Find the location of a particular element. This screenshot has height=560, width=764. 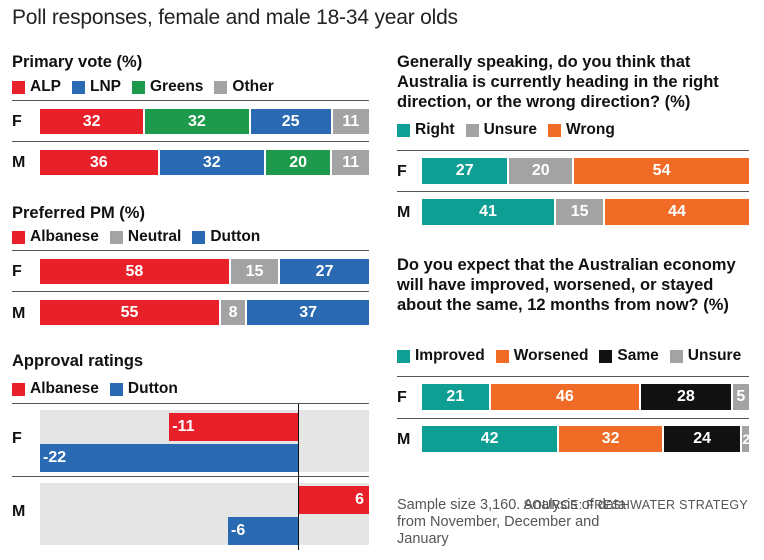

preferred-pm-divider is located at coordinates (190, 291).